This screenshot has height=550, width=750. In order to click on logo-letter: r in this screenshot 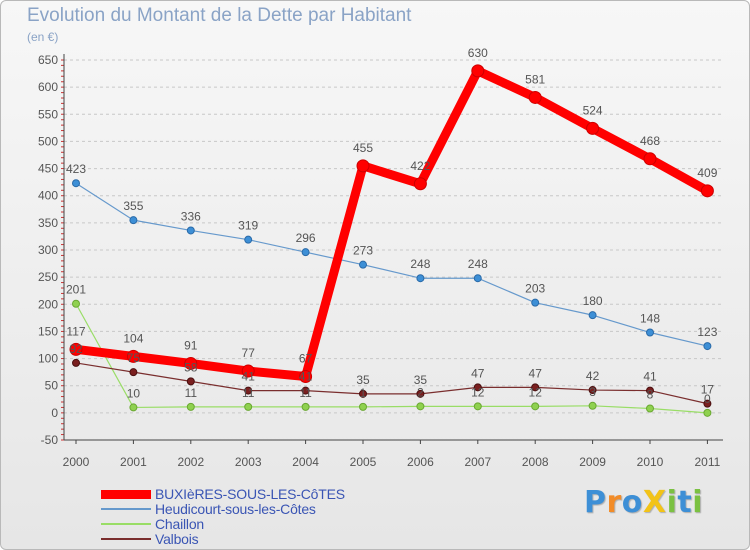, I will do `click(614, 502)`.